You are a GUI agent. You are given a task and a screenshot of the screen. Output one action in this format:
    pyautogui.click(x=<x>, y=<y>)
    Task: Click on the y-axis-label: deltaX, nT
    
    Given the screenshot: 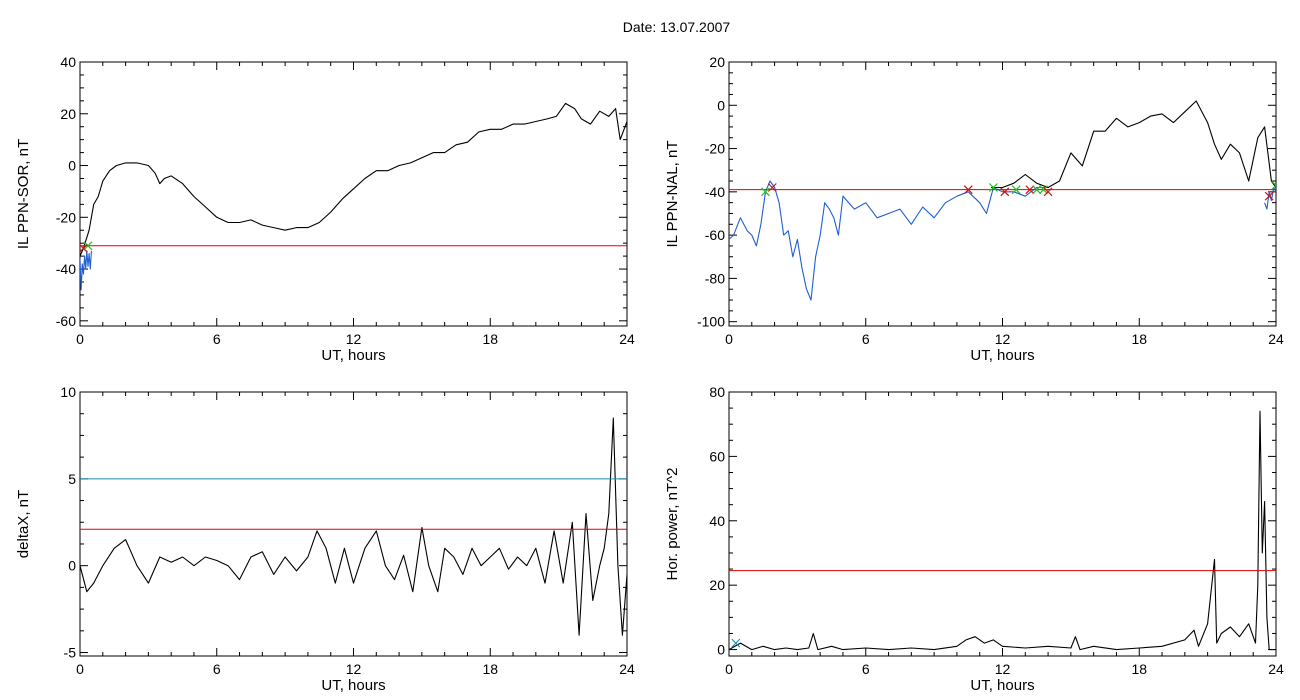 What is the action you would take?
    pyautogui.click(x=23, y=524)
    